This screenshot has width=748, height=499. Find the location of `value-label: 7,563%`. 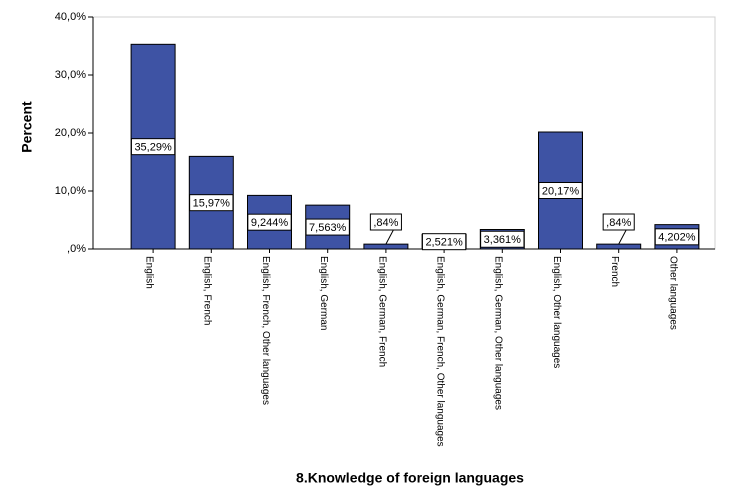

value-label: 7,563% is located at coordinates (328, 228).